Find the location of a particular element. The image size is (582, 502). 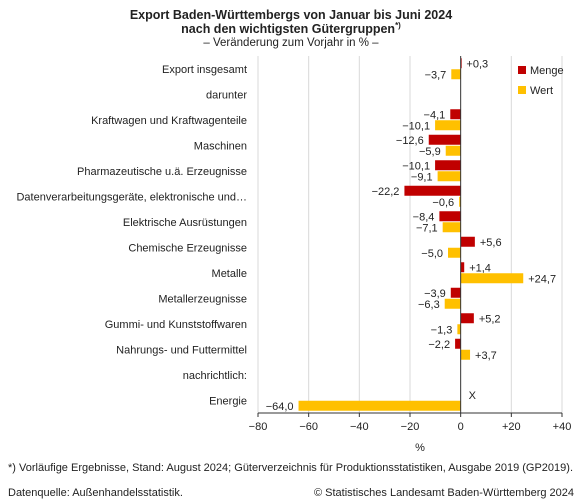

legend-swatch-menge is located at coordinates (522, 70).